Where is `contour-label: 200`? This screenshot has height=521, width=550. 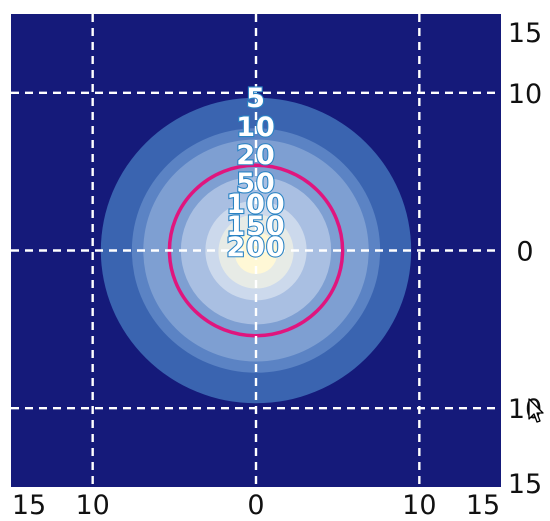
contour-label: 200 is located at coordinates (255, 247).